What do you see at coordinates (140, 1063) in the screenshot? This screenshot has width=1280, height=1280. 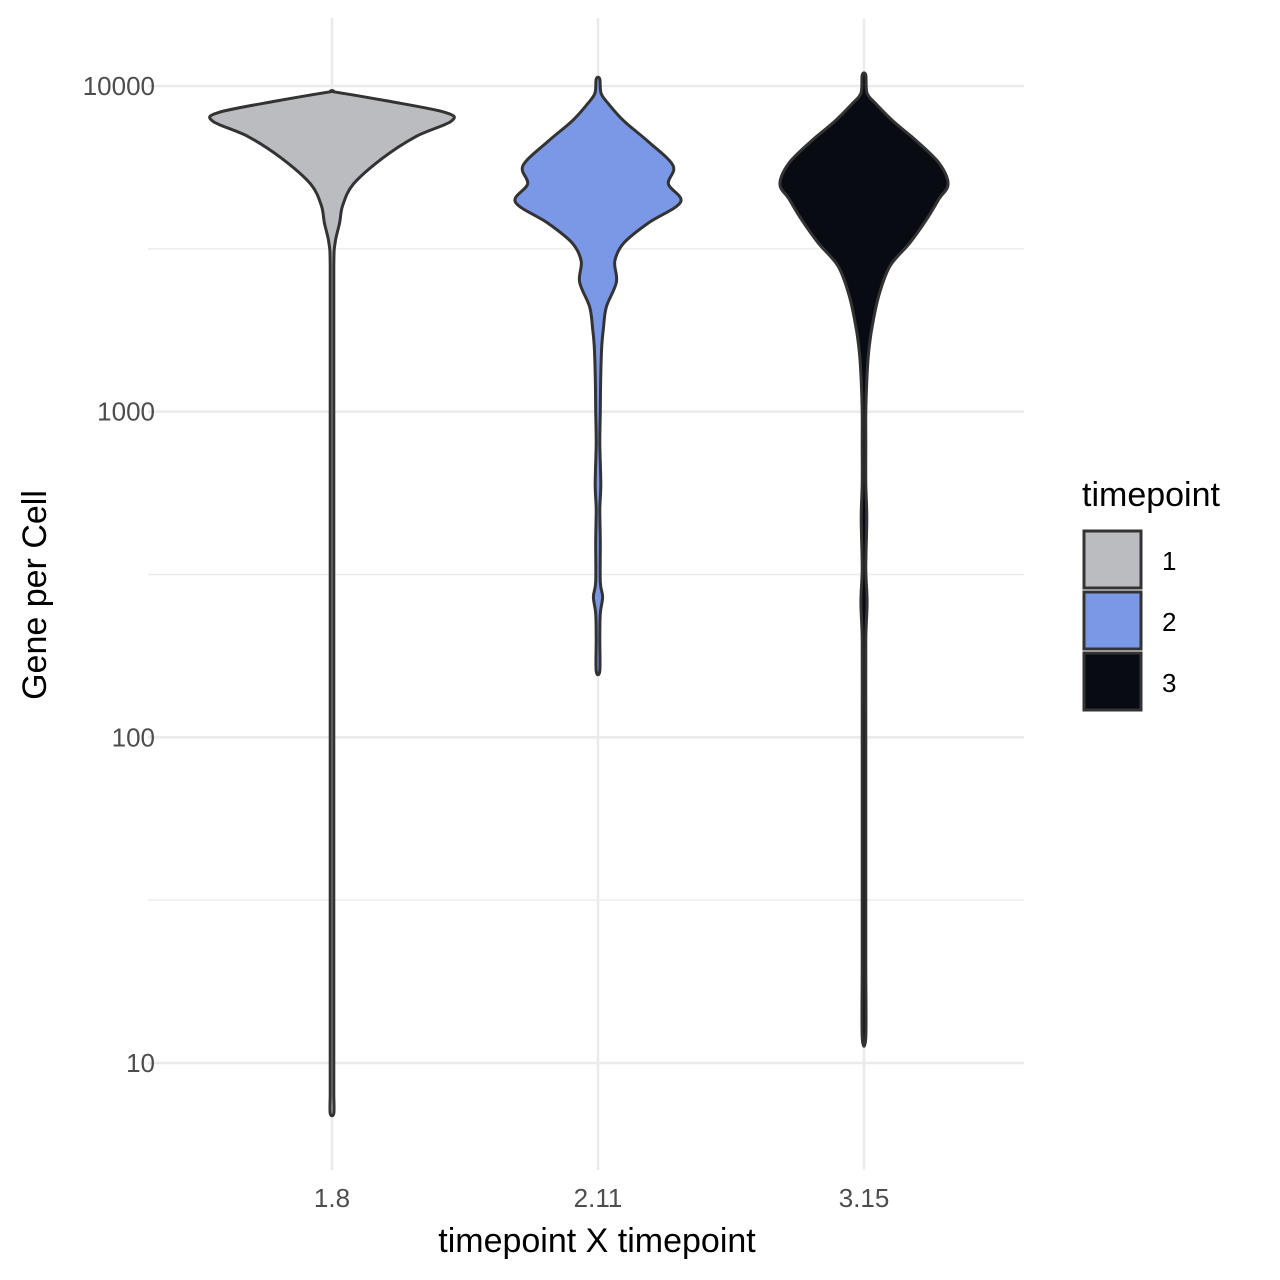 I see `y-tick-label: 10` at bounding box center [140, 1063].